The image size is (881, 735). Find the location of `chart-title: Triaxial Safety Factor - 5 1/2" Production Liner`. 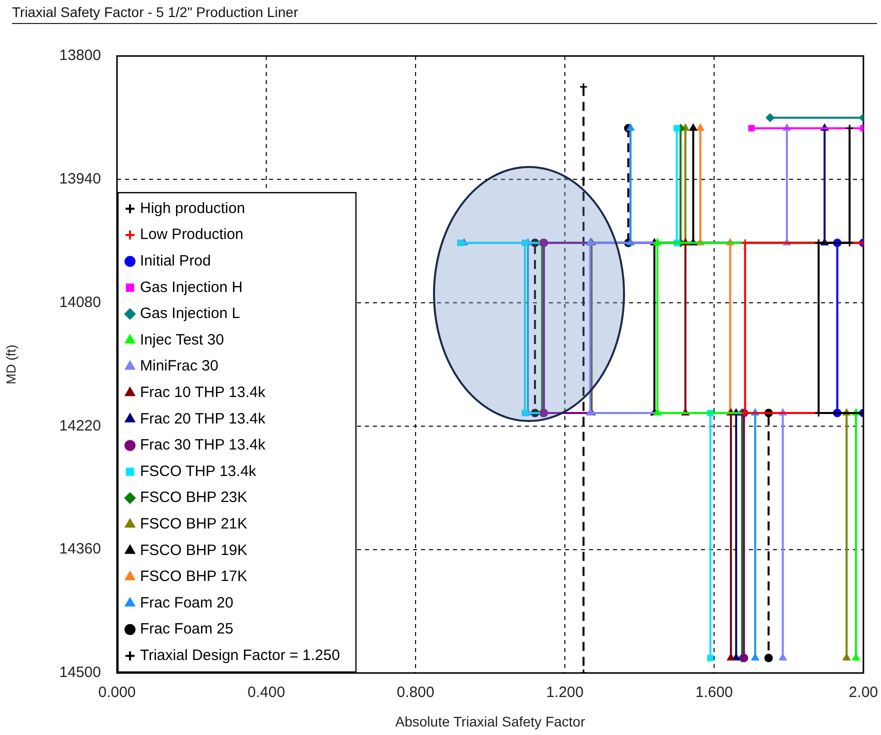

chart-title: Triaxial Safety Factor - 5 1/2" Production Liner is located at coordinates (444, 14).